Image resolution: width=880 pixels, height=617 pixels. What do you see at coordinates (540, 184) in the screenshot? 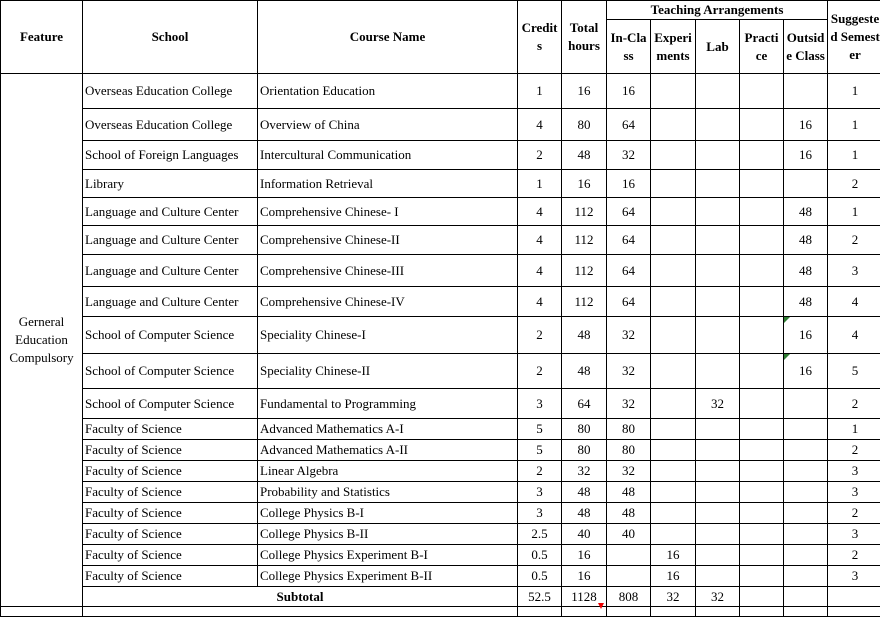
I see `credits-cell: 1` at bounding box center [540, 184].